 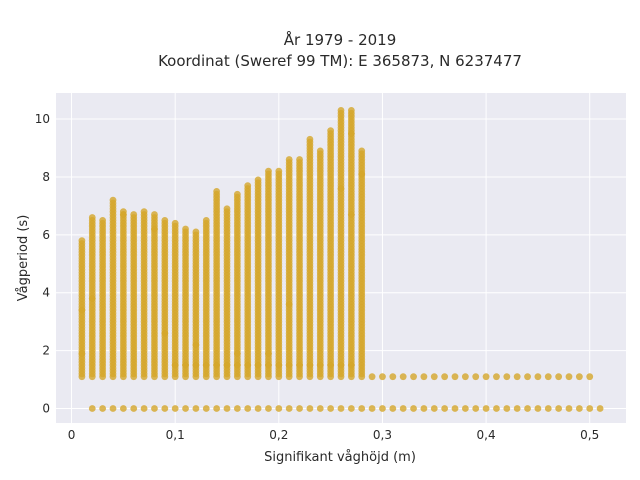 I want to click on y-tick-label: 2, so click(x=46, y=351).